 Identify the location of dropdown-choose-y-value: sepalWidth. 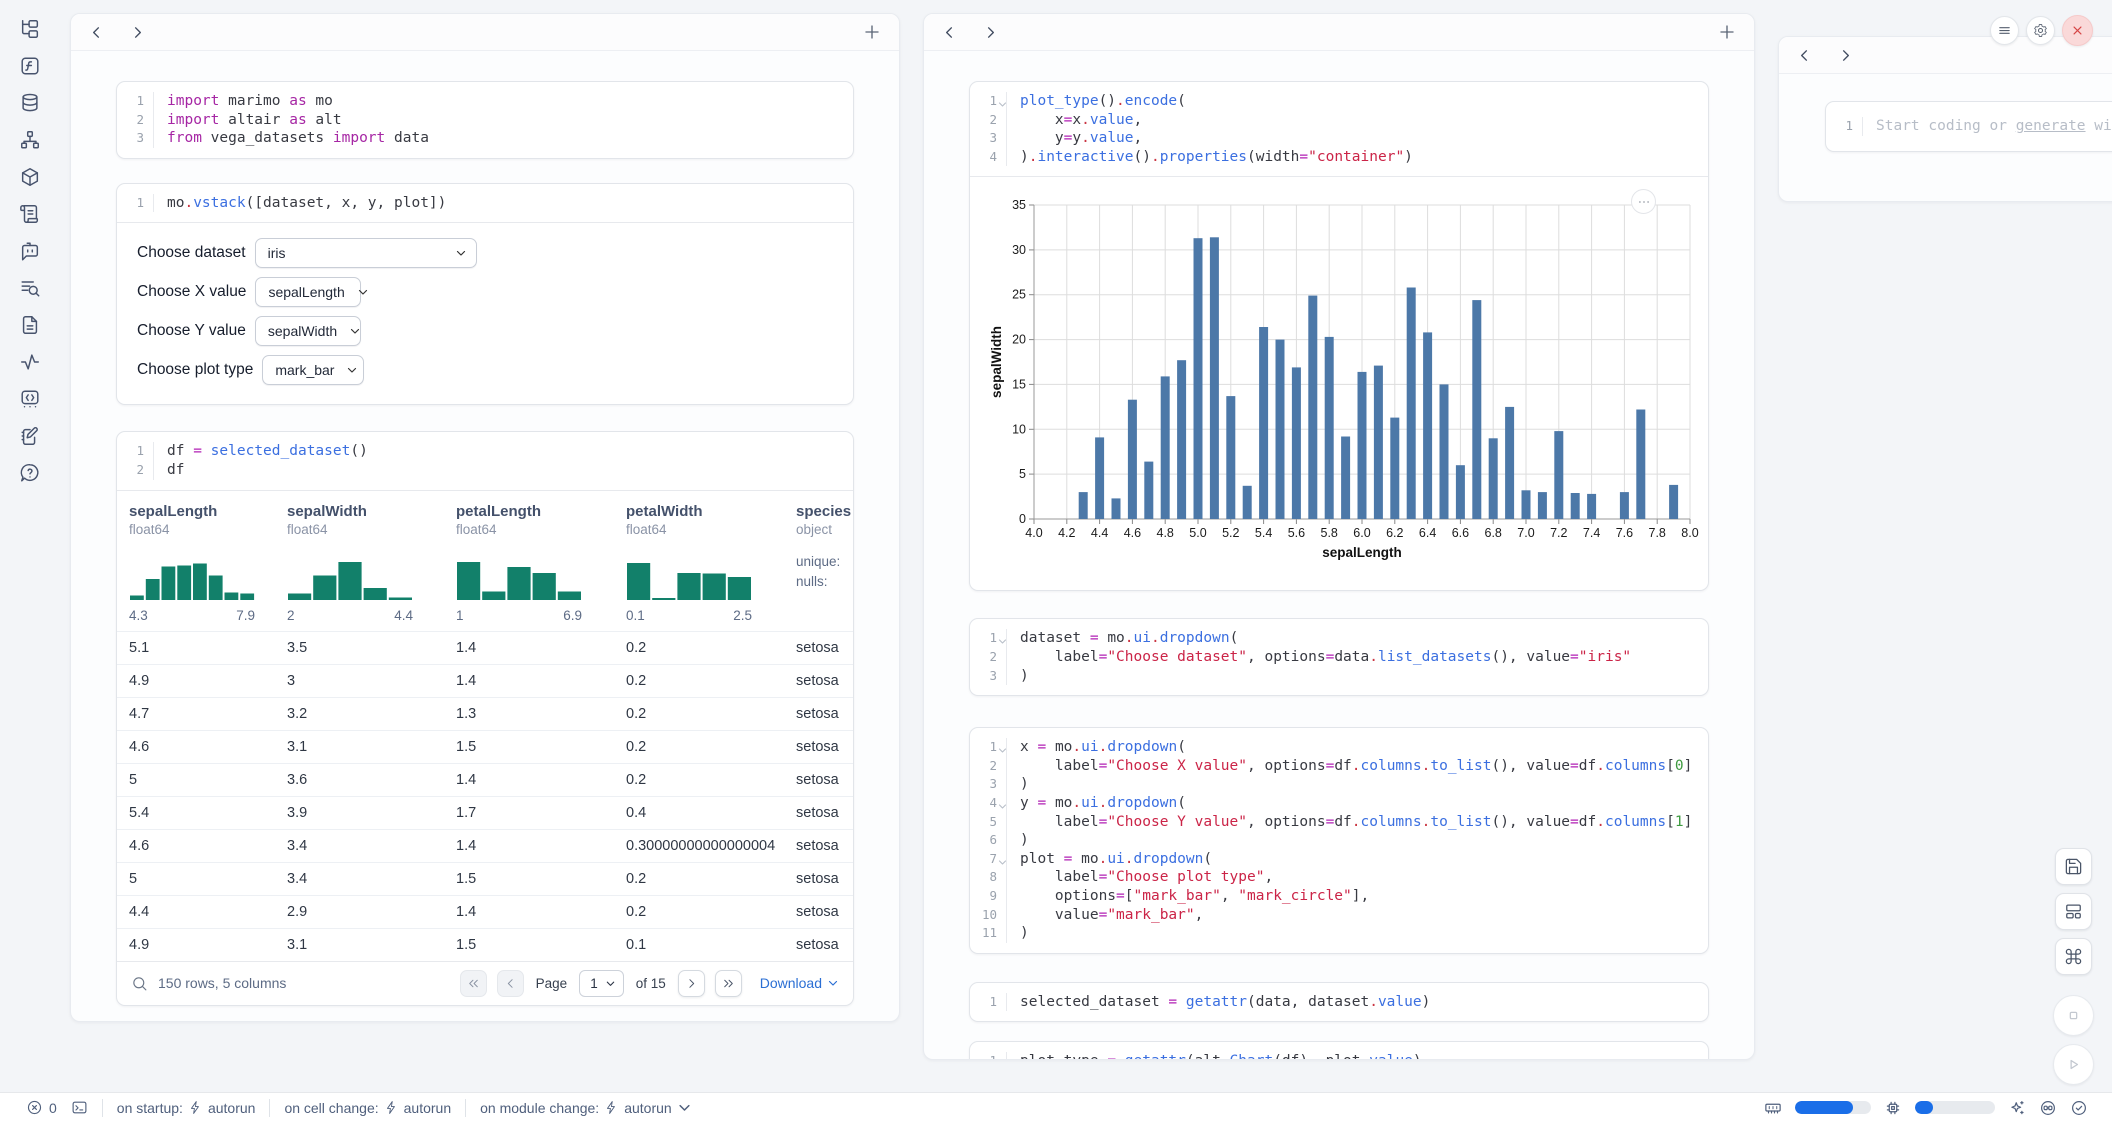
(307, 331).